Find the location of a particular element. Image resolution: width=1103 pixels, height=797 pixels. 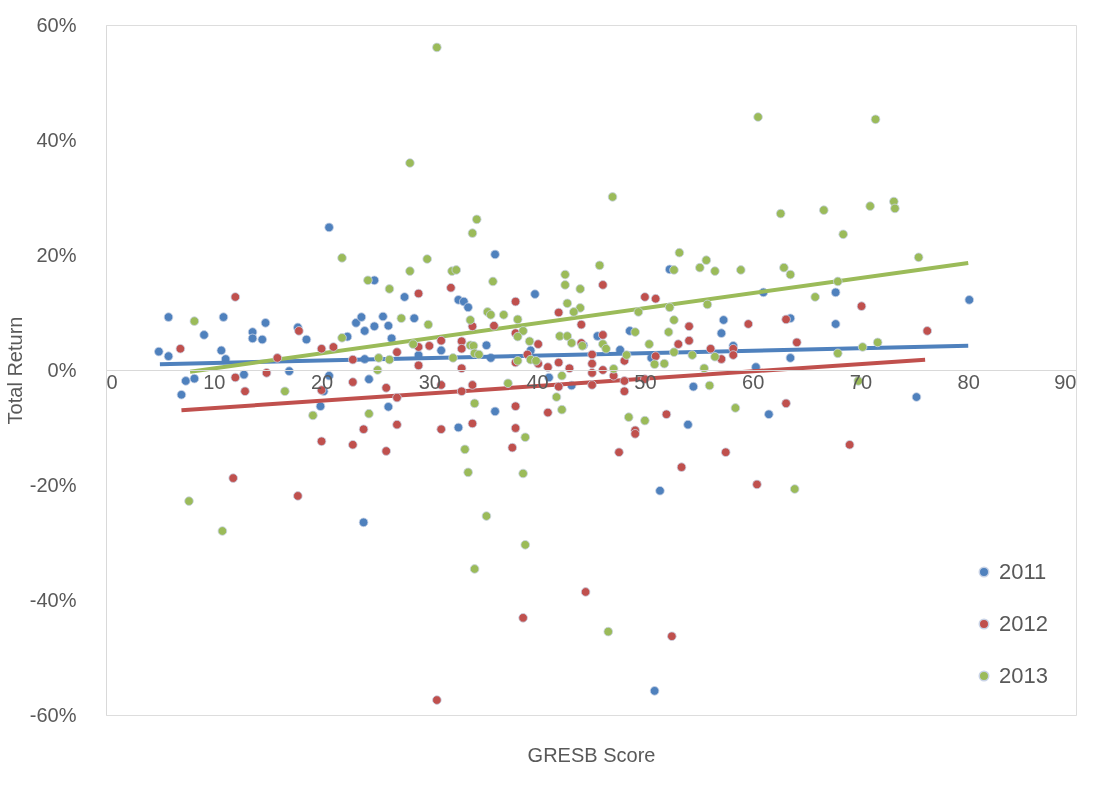

x-tick-label: 0 is located at coordinates (112, 381).